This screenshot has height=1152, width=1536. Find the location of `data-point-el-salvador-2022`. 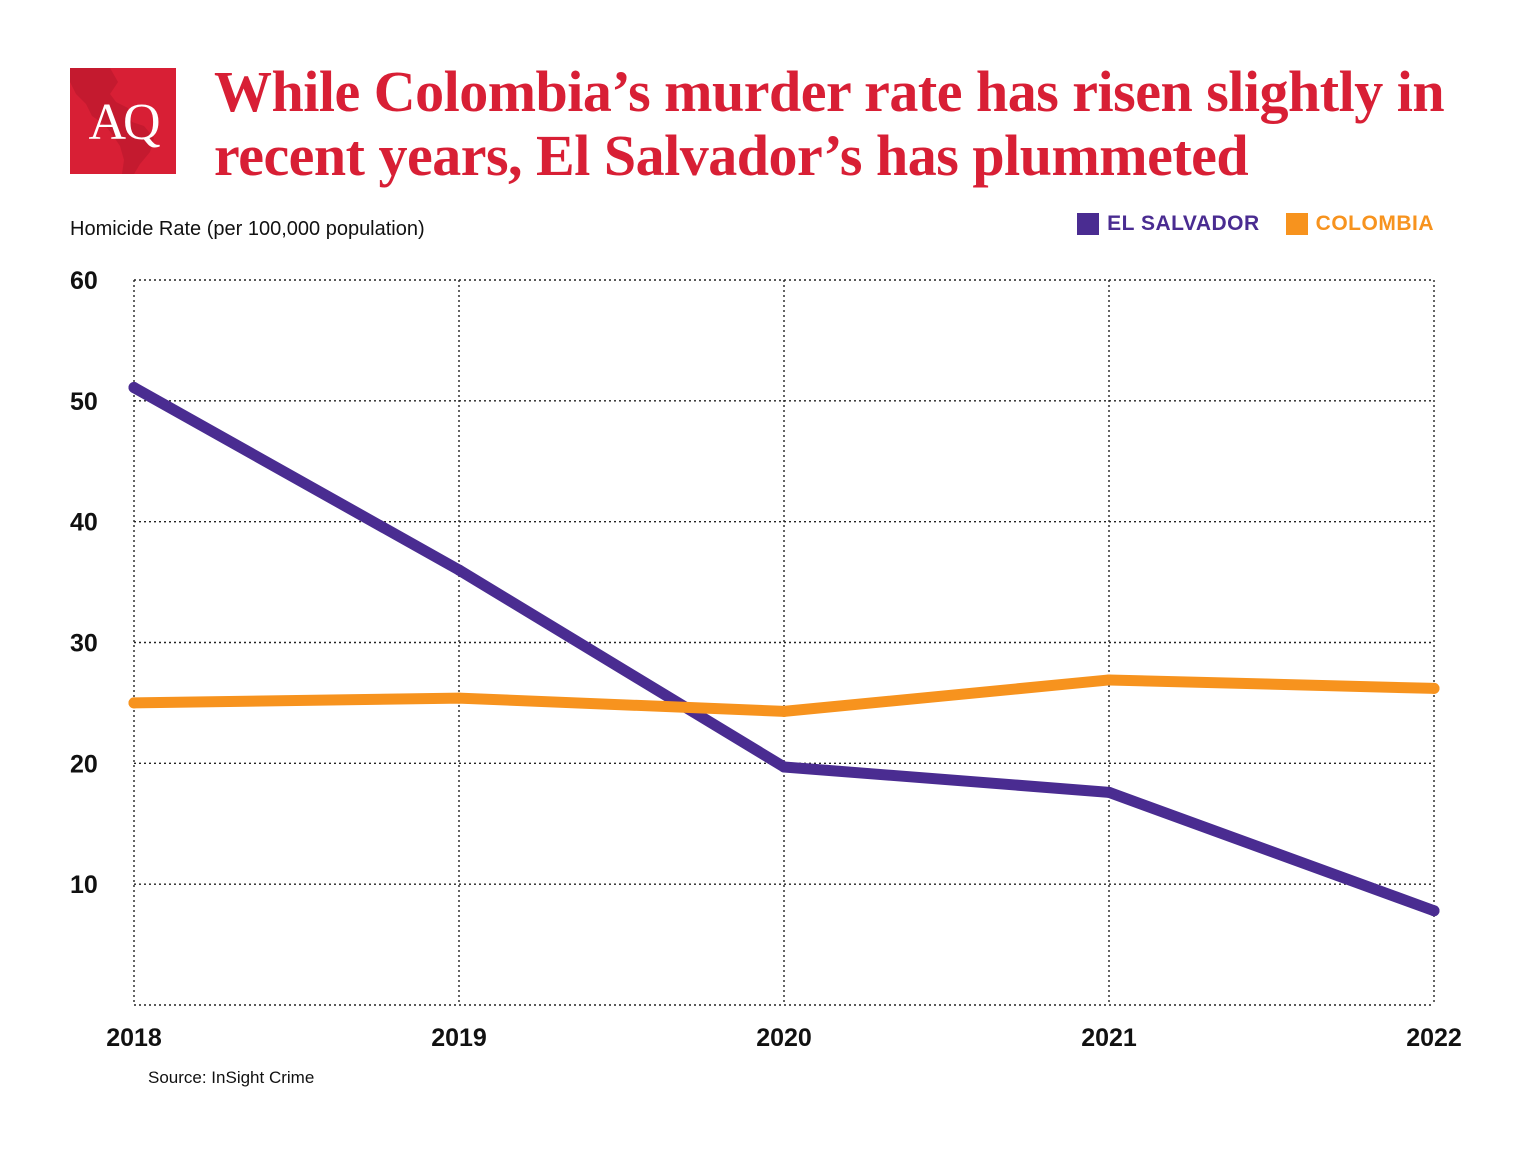

data-point-el-salvador-2022 is located at coordinates (1434, 911).